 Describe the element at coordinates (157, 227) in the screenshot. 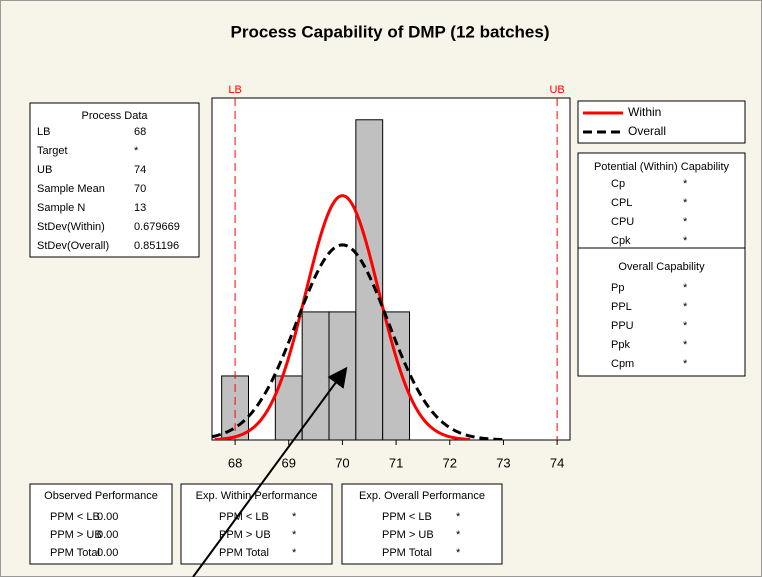

I see `row-value: 0.679669` at that location.